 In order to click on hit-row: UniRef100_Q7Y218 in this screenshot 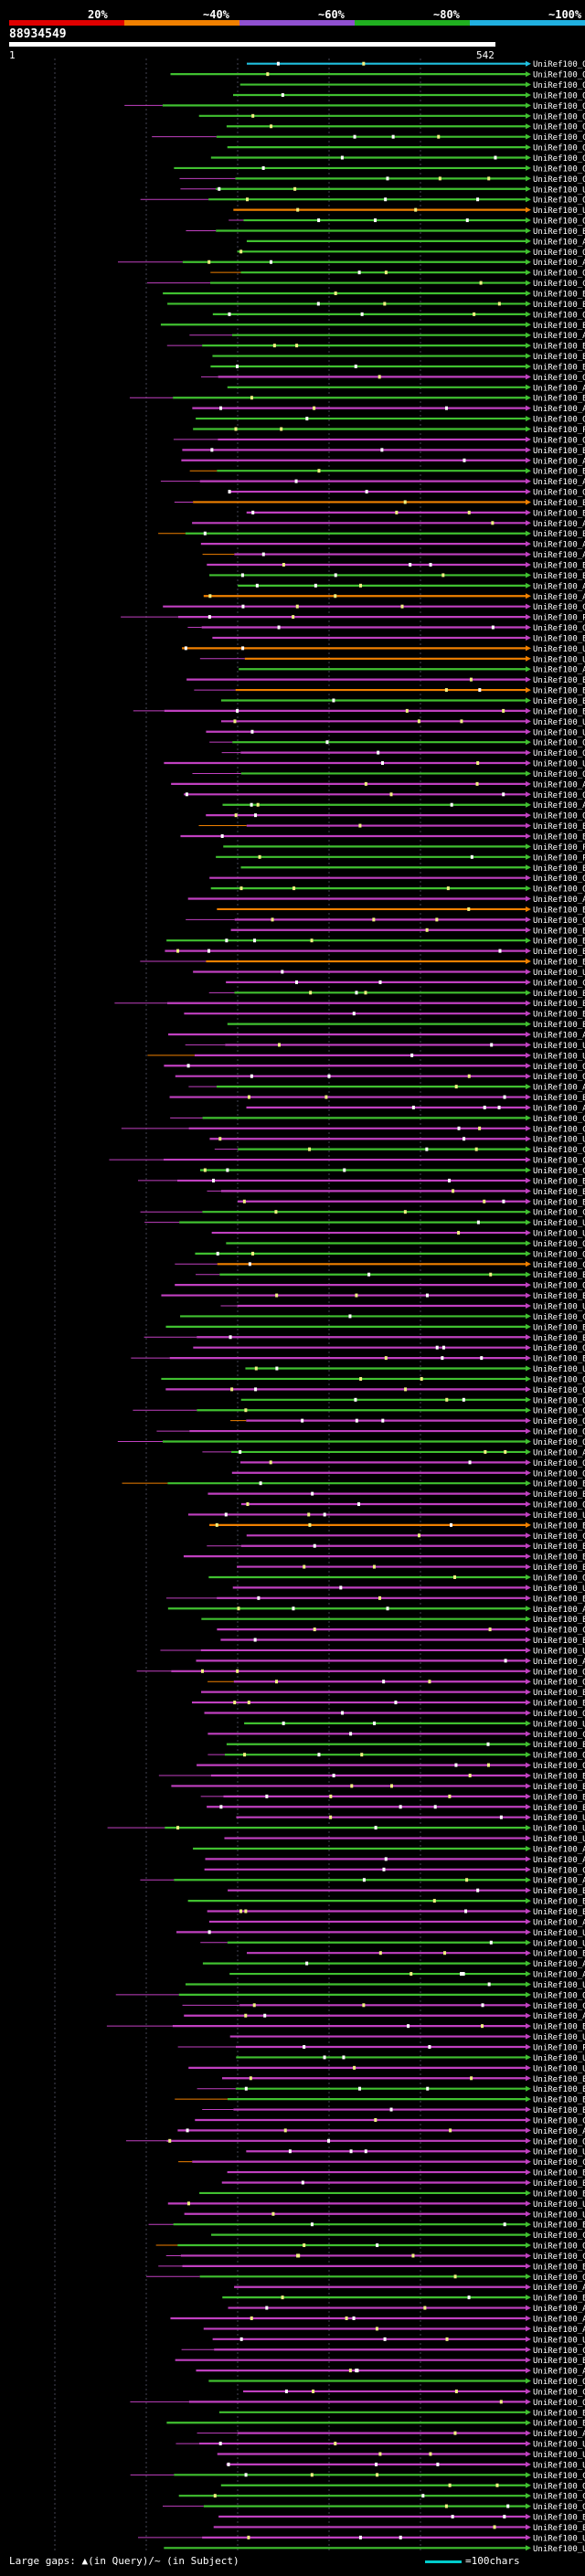, I will do `click(403, 753)`.